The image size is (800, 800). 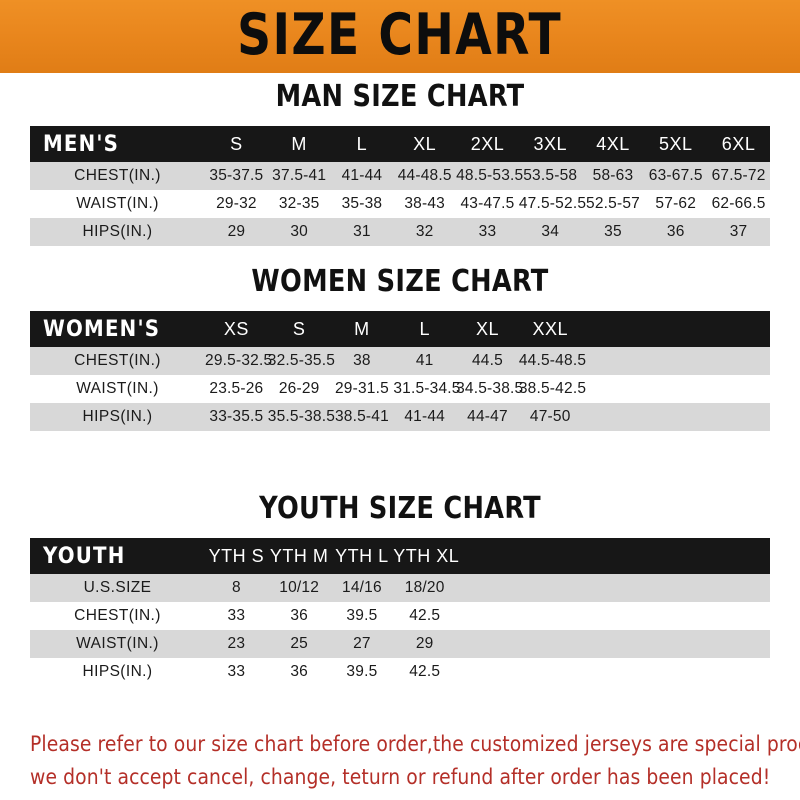 What do you see at coordinates (299, 176) in the screenshot?
I see `men-measurement-cell: 37.5-41` at bounding box center [299, 176].